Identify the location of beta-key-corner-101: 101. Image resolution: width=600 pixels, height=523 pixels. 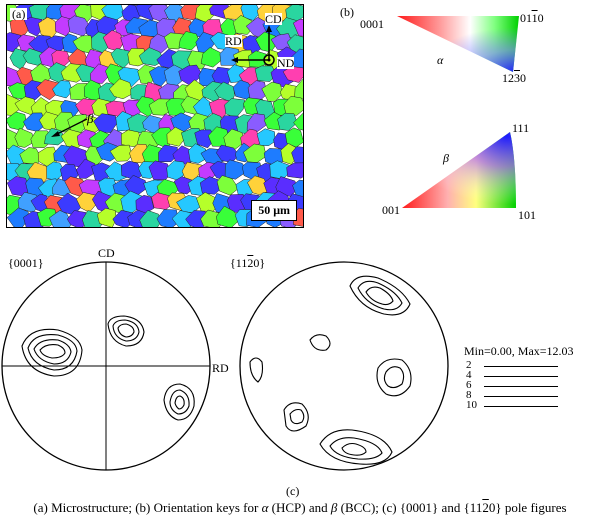
(527, 215).